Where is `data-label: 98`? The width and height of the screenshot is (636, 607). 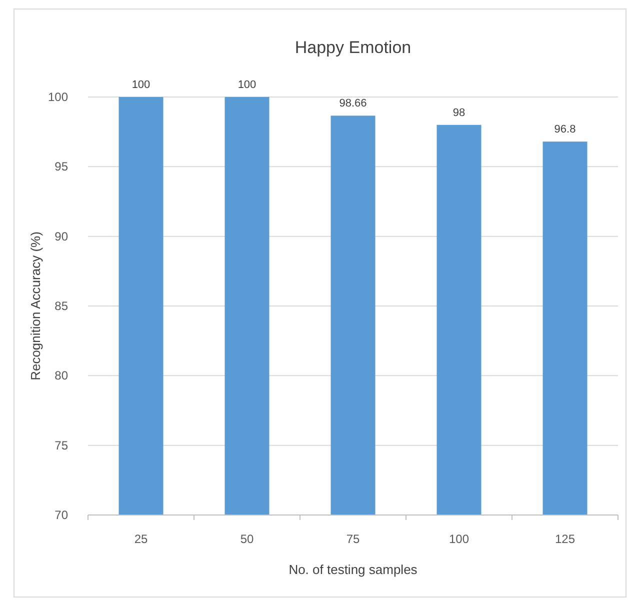 data-label: 98 is located at coordinates (459, 112).